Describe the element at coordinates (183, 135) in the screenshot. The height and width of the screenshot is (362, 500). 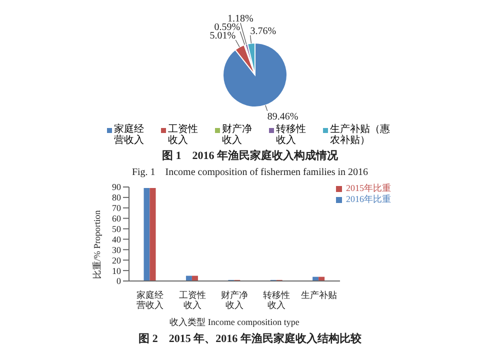
I see `legend-label: 工资性收入` at that location.